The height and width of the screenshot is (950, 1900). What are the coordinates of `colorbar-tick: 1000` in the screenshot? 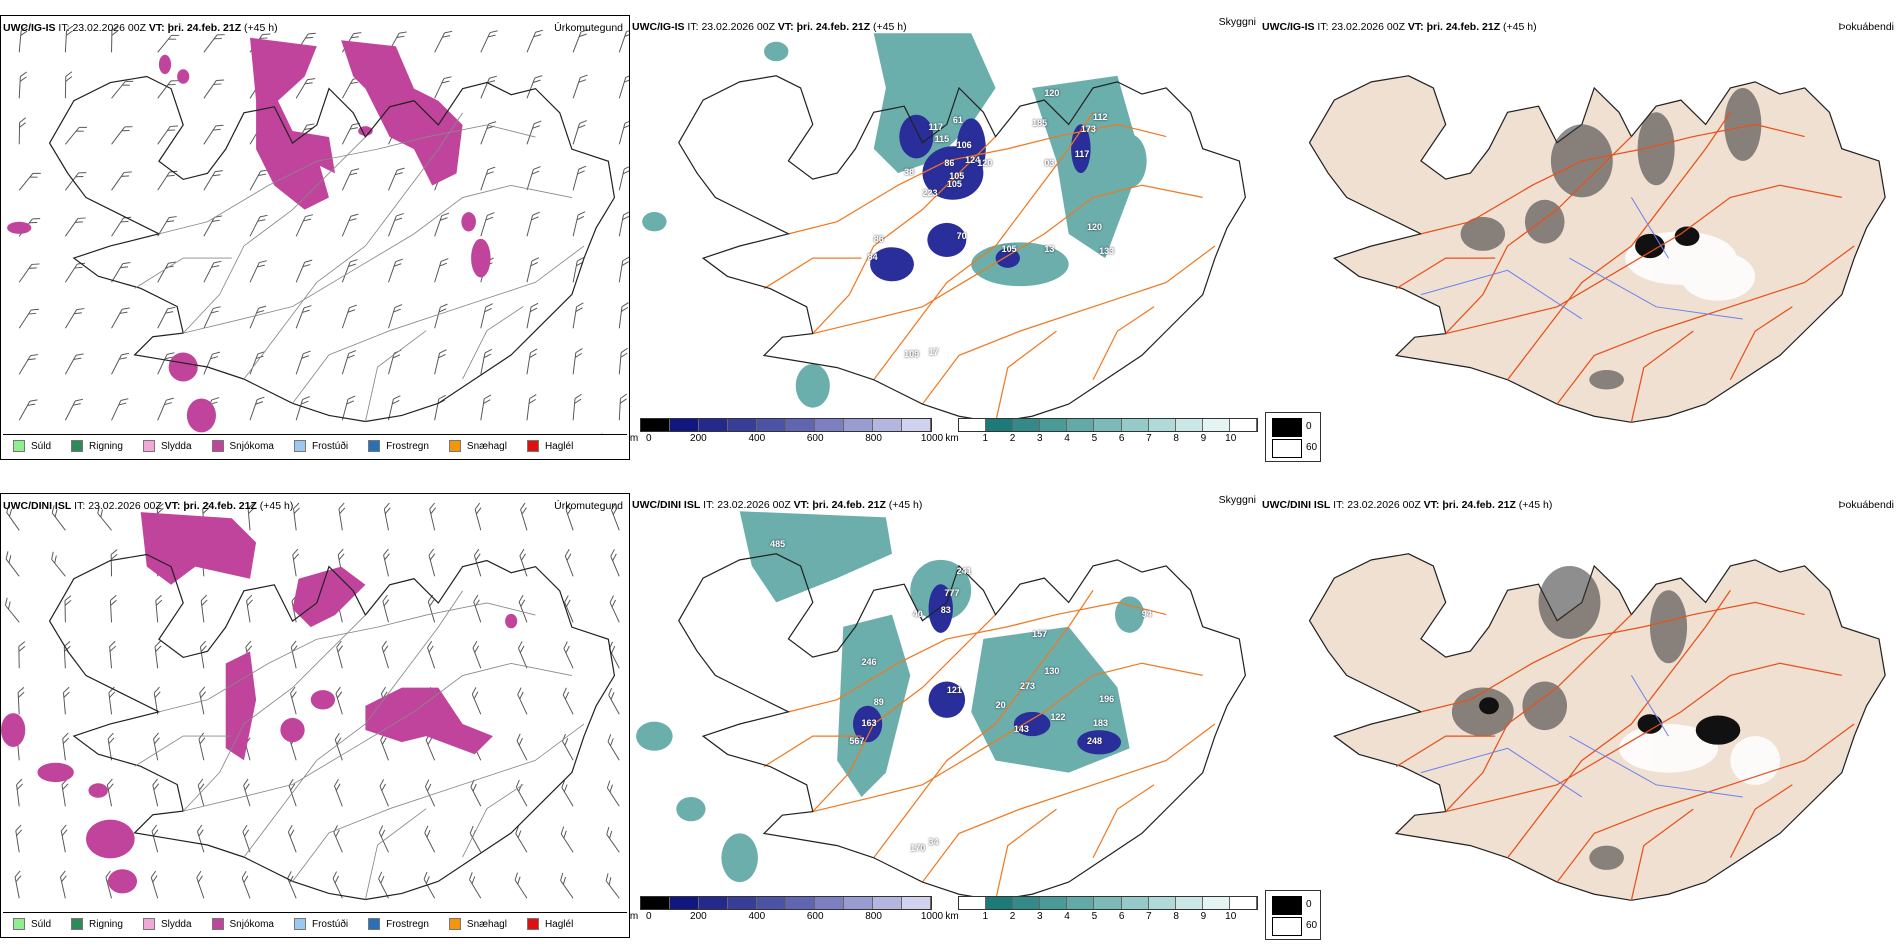 It's located at (932, 916).